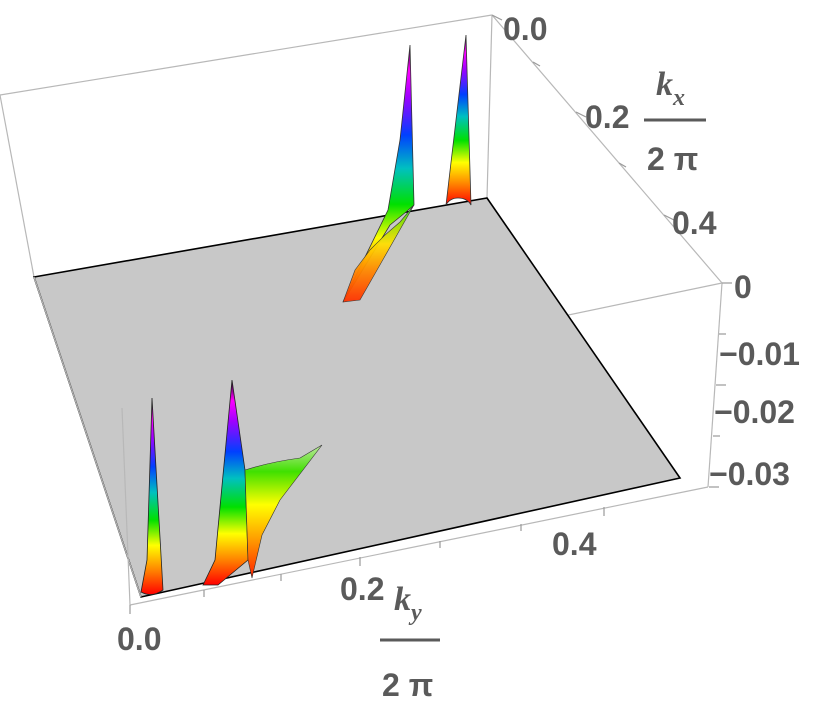 The width and height of the screenshot is (830, 706). Describe the element at coordinates (754, 412) in the screenshot. I see `z-tick-2: −0.02` at that location.